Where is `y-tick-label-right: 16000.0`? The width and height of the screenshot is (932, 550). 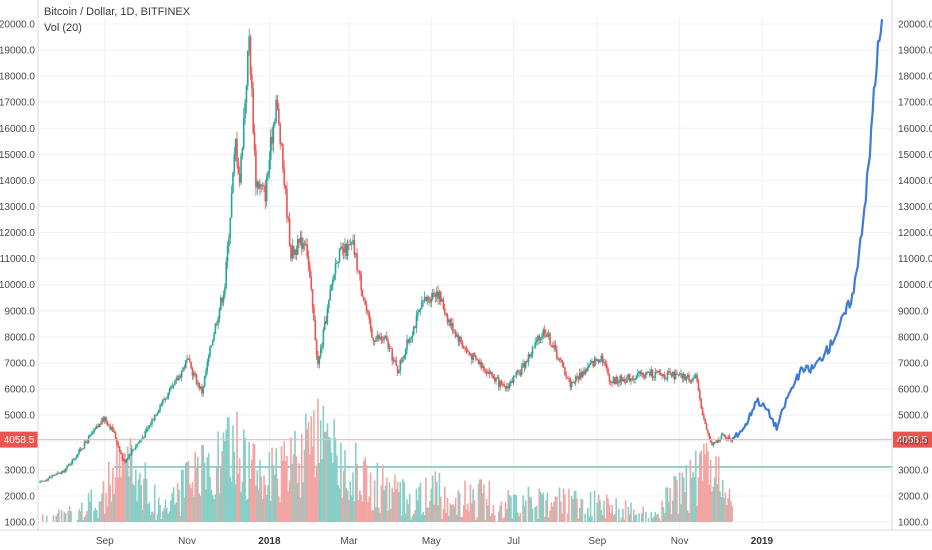
y-tick-label-right: 16000.0 is located at coordinates (915, 129).